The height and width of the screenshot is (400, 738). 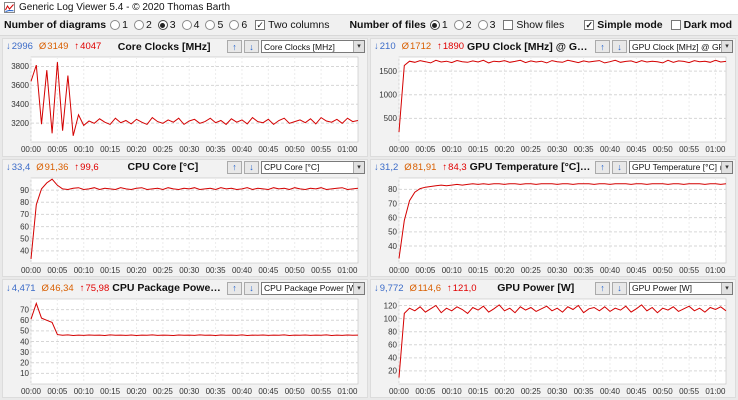 I want to click on dark-mode-checkbox: Dark mod, so click(x=701, y=25).